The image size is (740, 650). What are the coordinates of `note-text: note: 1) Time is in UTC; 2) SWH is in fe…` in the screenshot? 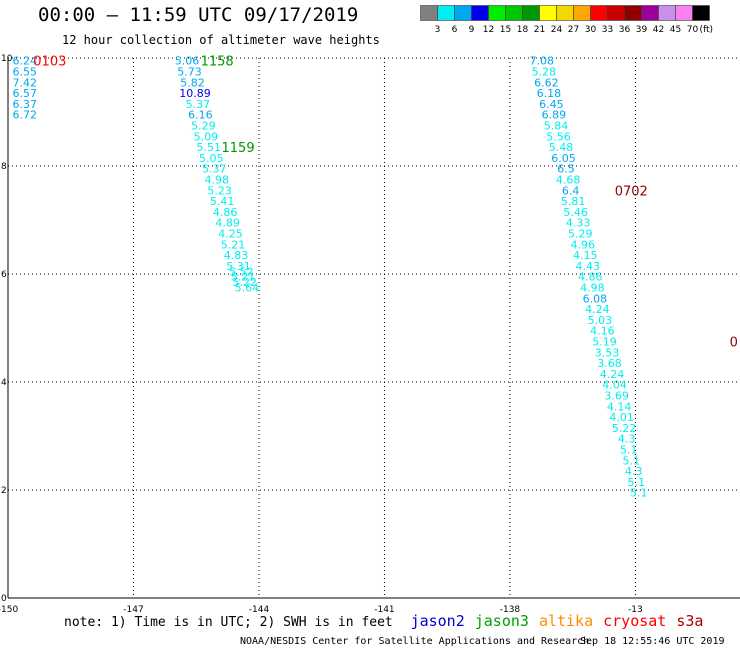 It's located at (228, 622).